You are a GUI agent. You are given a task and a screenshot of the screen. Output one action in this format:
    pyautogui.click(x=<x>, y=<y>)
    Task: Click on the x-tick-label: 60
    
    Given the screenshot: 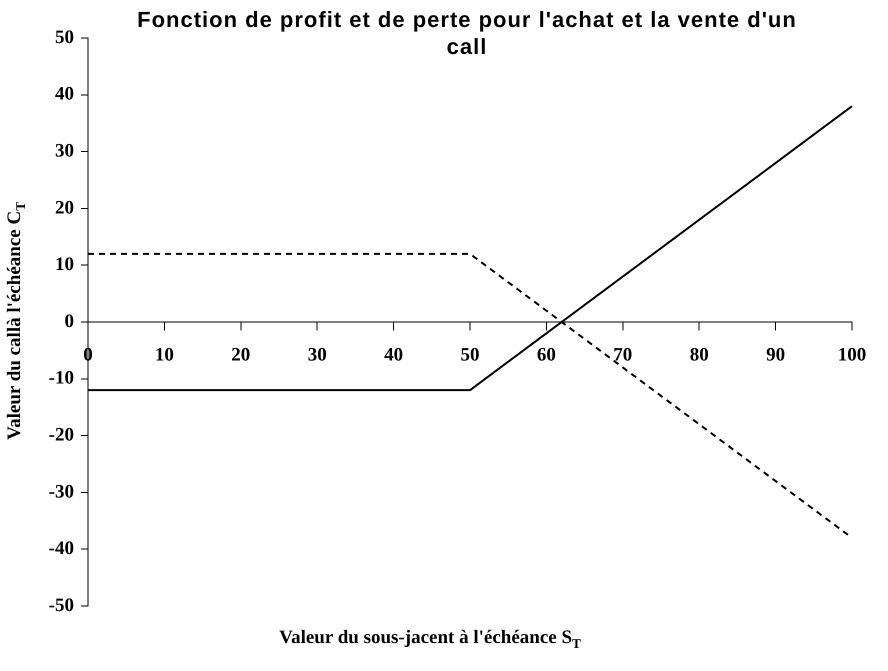 What is the action you would take?
    pyautogui.click(x=546, y=355)
    